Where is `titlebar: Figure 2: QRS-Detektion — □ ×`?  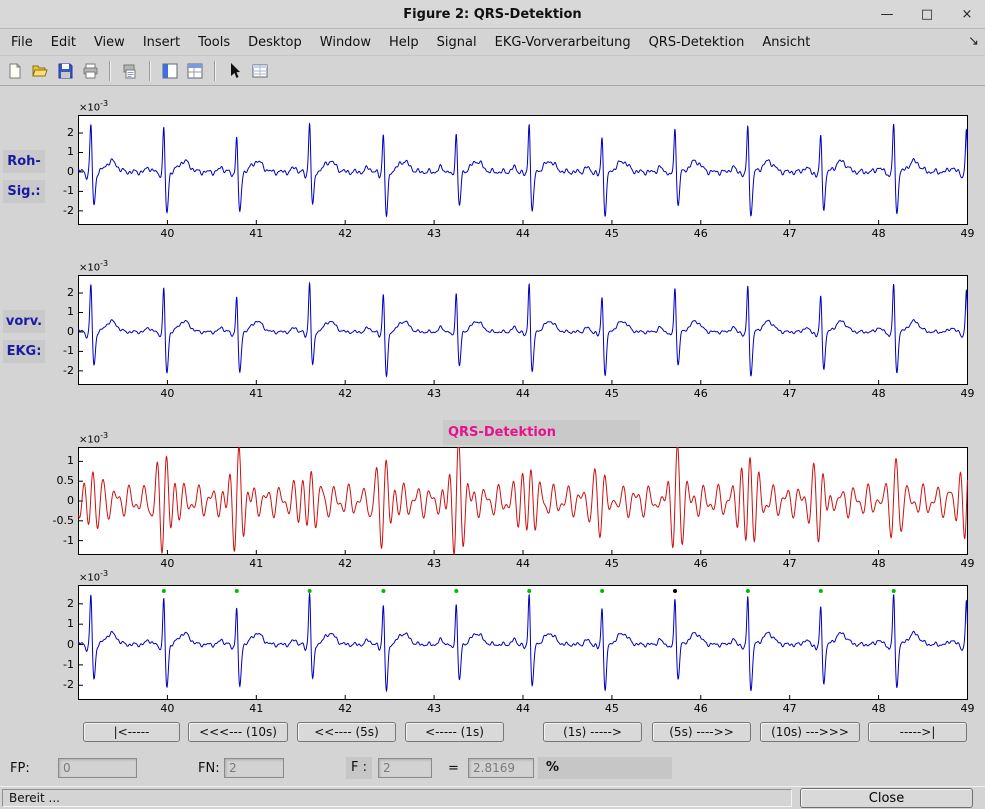 titlebar: Figure 2: QRS-Detektion — □ × is located at coordinates (492, 14).